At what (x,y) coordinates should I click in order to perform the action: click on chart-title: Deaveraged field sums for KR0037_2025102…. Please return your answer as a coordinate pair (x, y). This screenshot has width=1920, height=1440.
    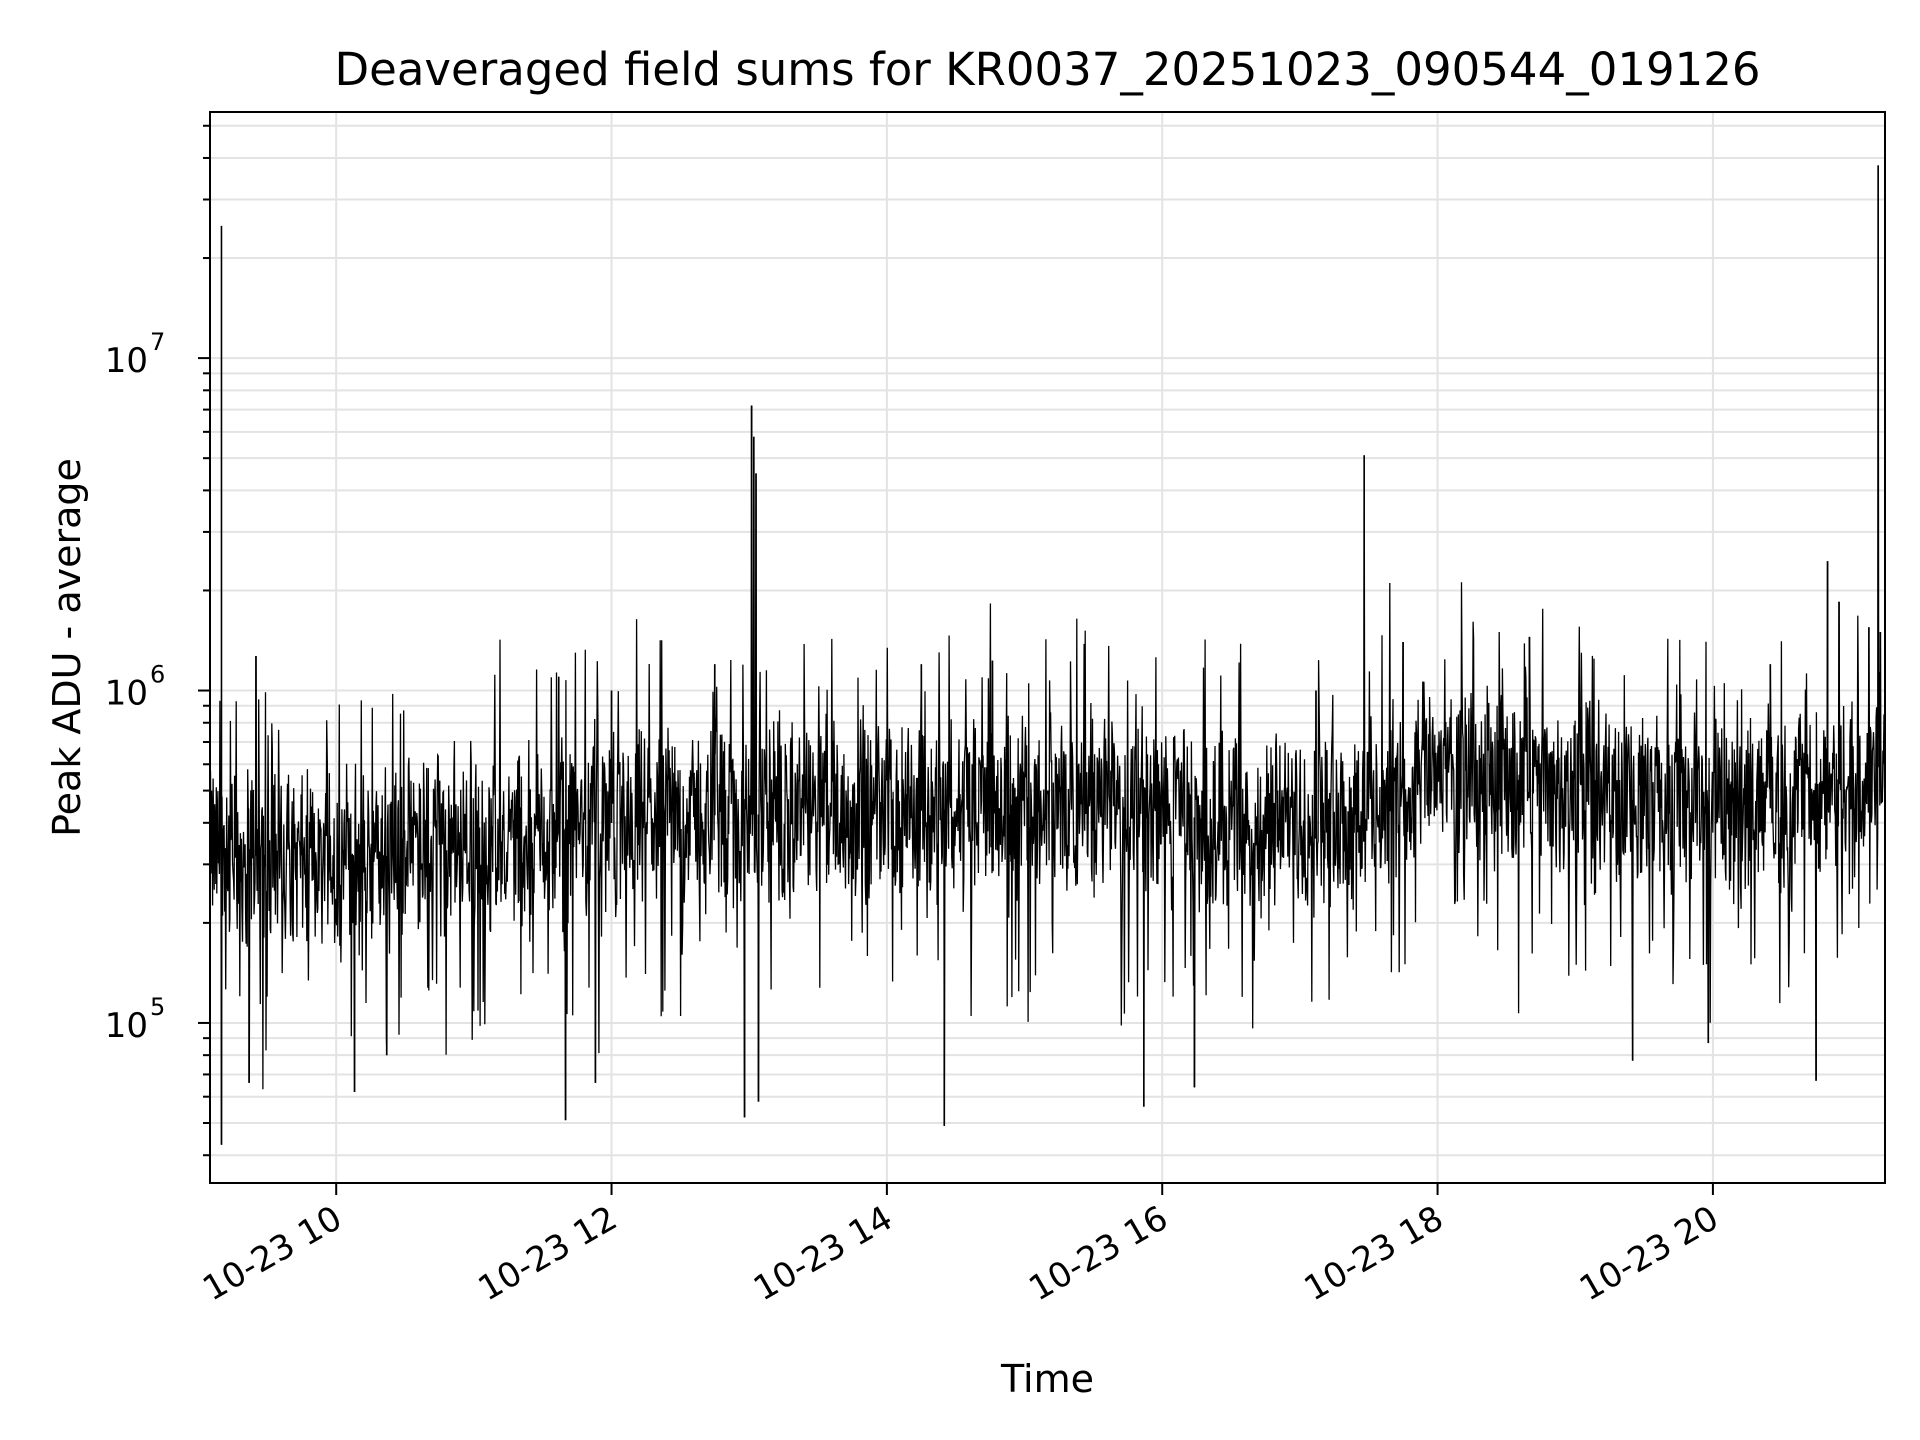
    Looking at the image, I should click on (1048, 69).